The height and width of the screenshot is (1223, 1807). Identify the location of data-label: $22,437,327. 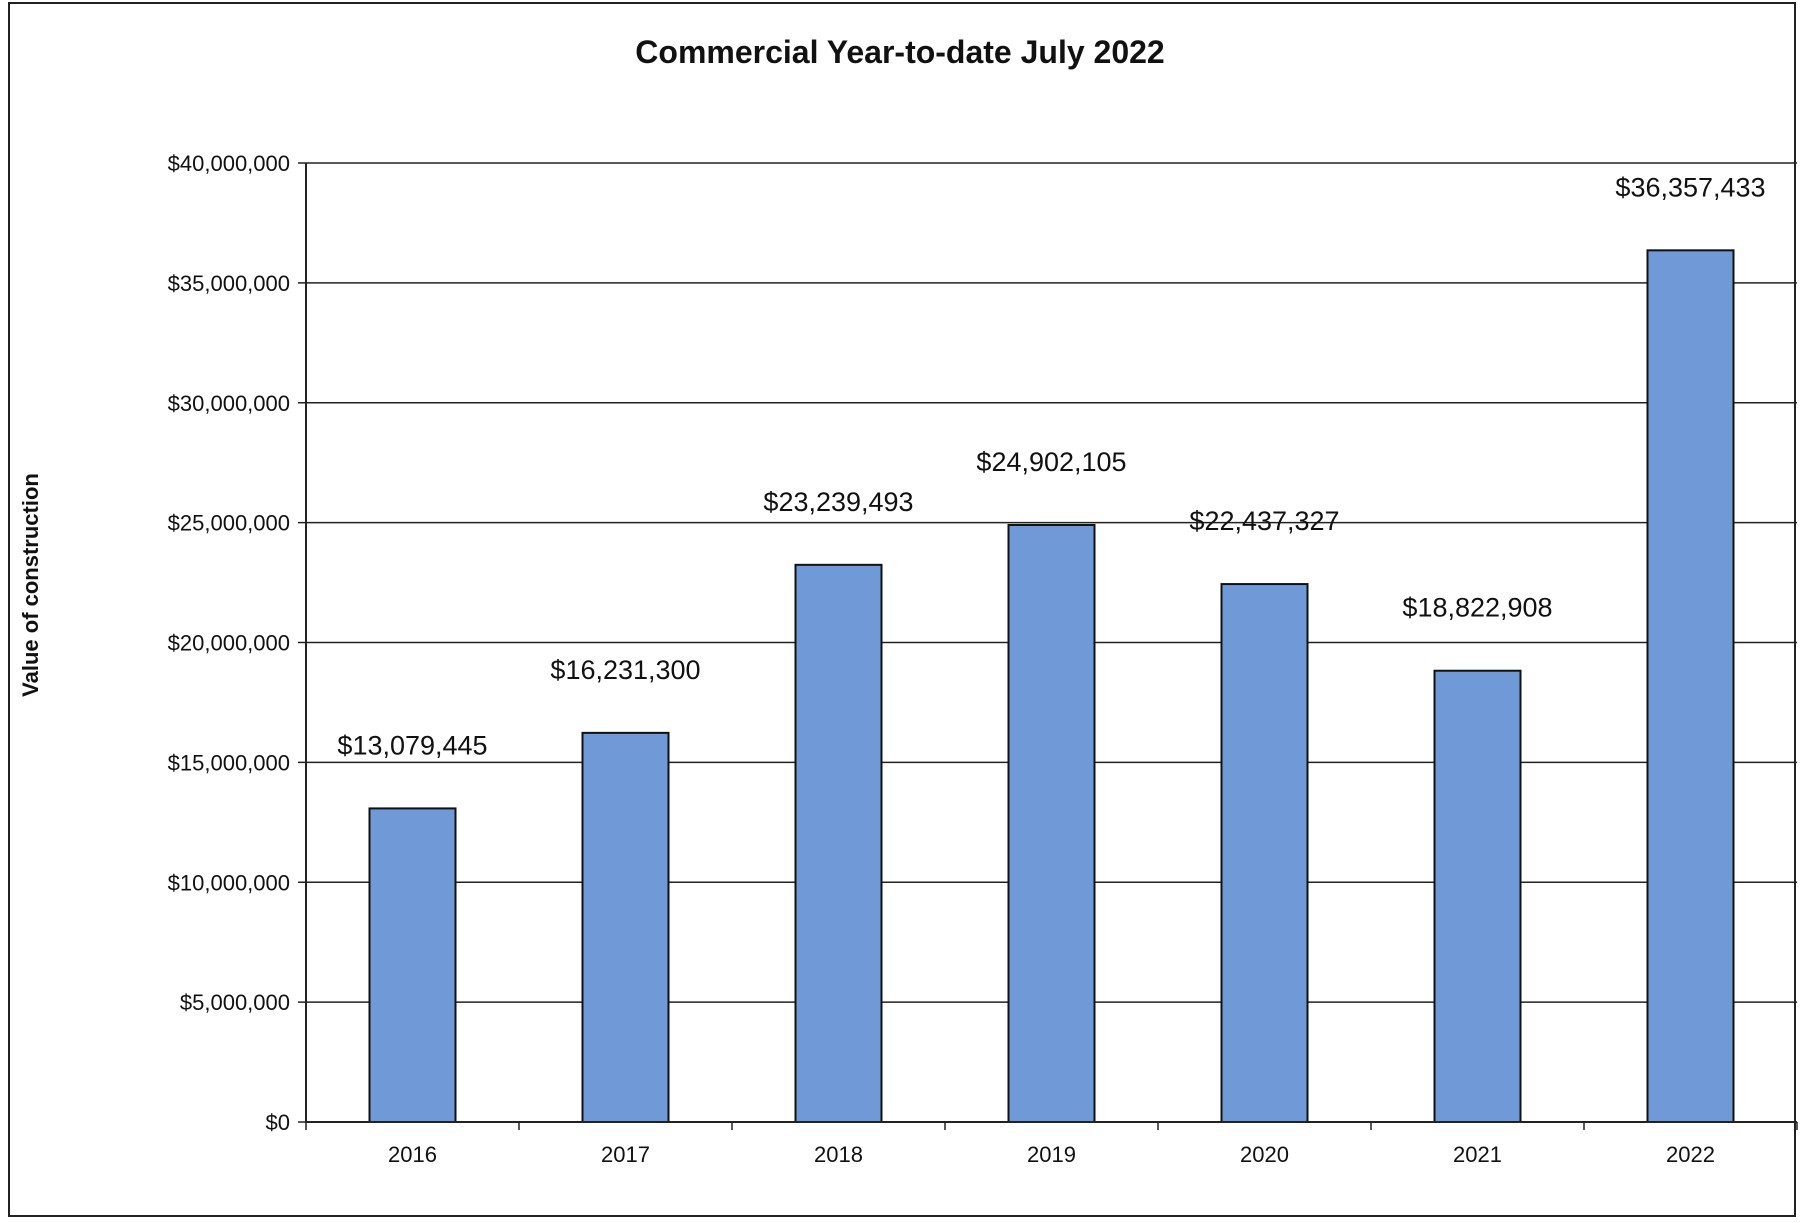
(1264, 521).